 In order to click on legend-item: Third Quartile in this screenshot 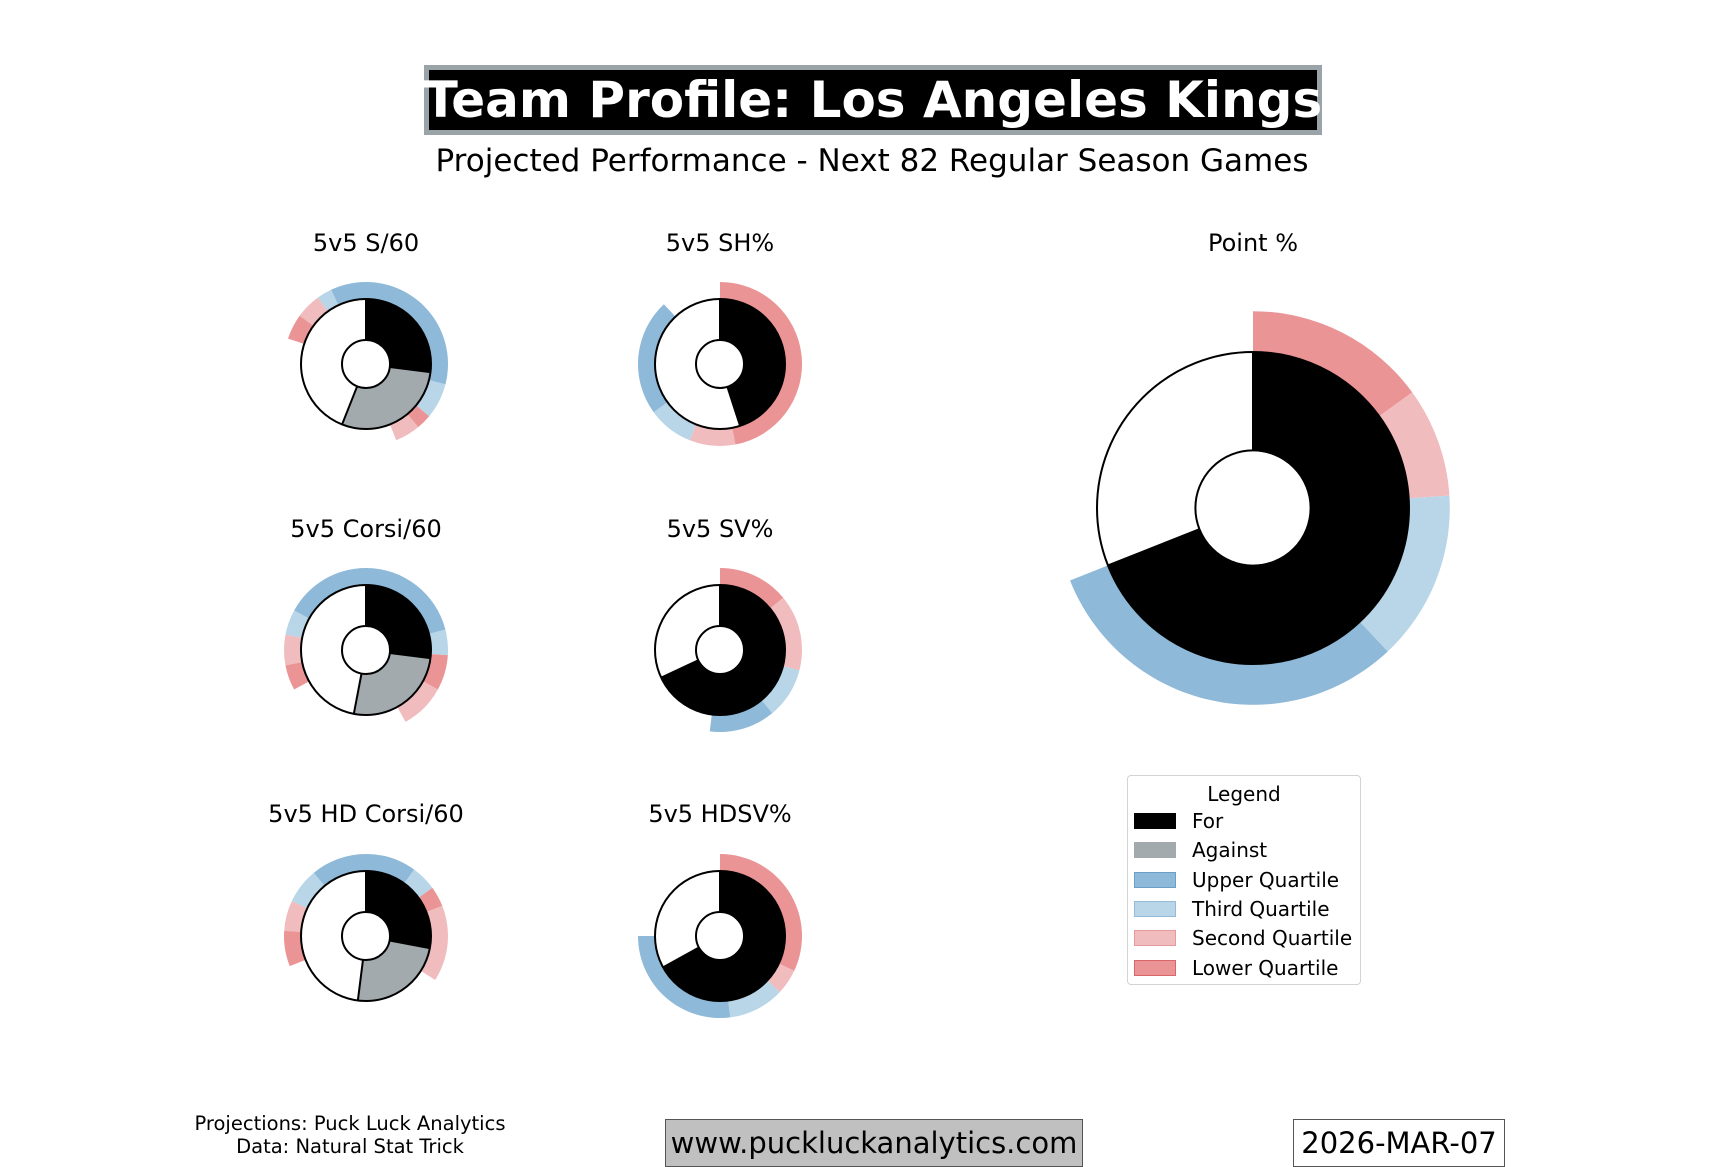, I will do `click(1232, 909)`.